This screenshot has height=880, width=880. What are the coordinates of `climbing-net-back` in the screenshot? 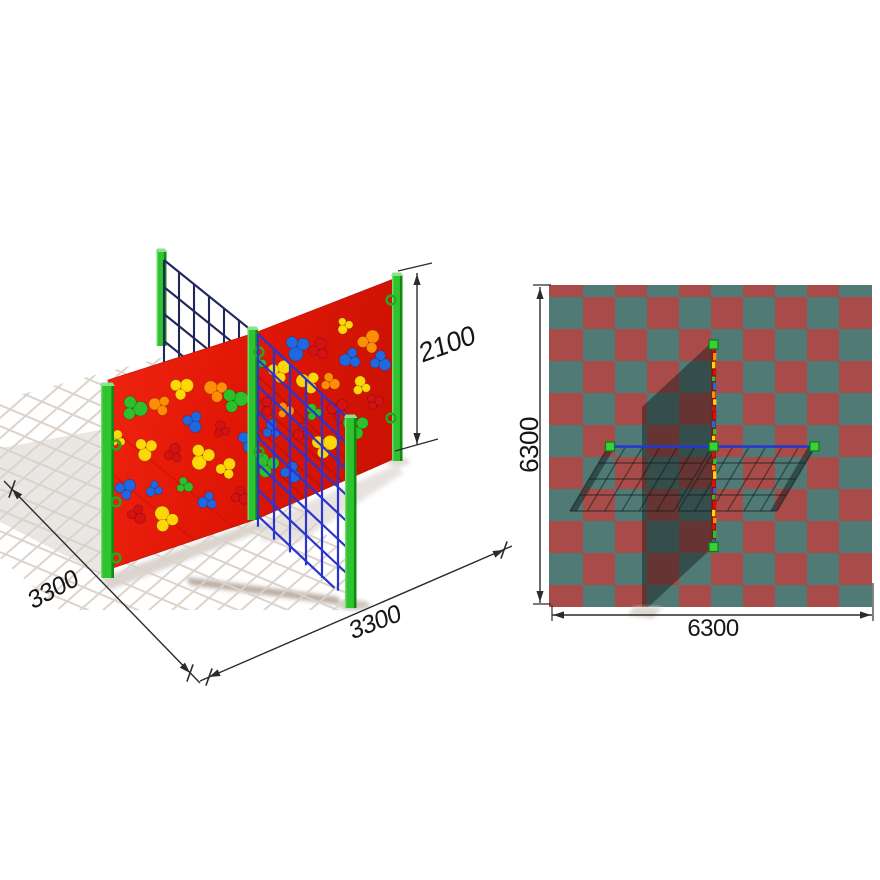 It's located at (209, 311).